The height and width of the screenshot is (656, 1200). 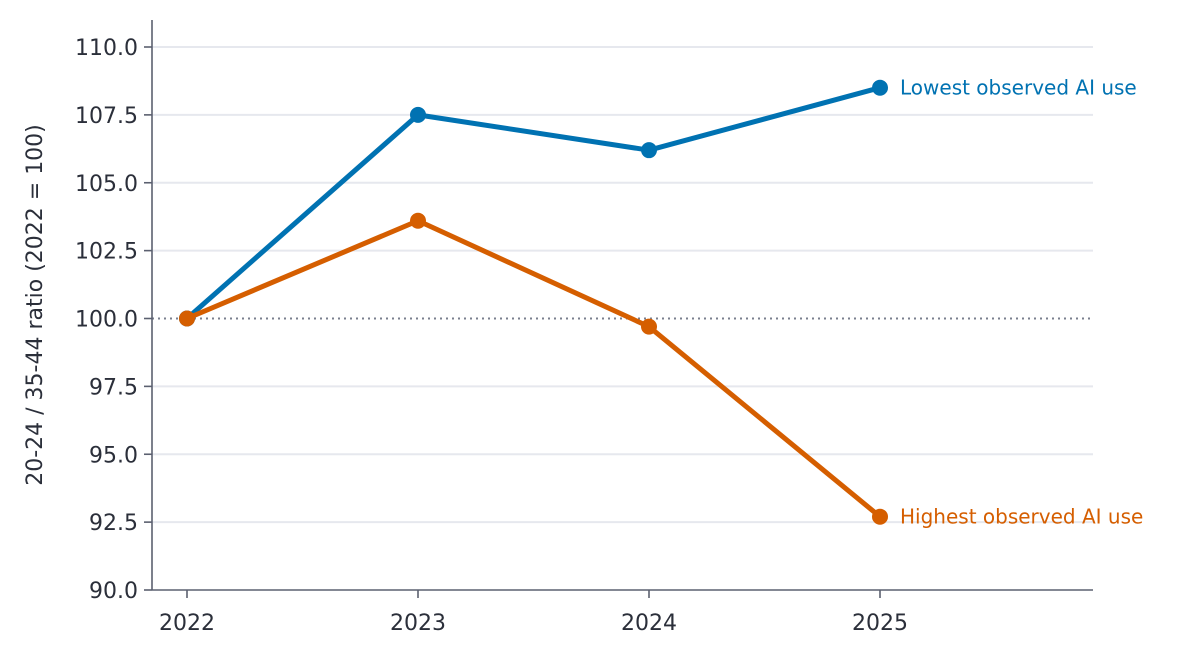 What do you see at coordinates (106, 320) in the screenshot?
I see `y-tick-label: 100.0` at bounding box center [106, 320].